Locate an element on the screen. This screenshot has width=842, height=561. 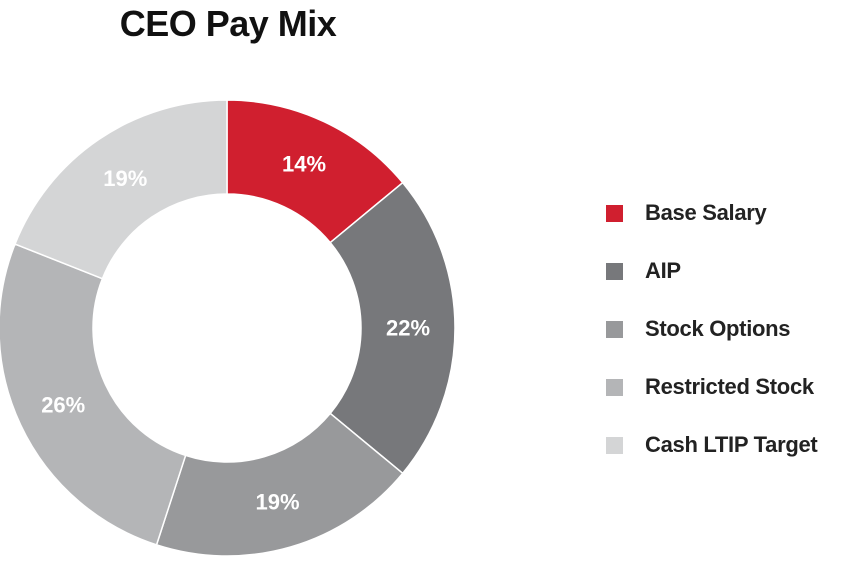
slice-label-stock-options: 19% is located at coordinates (277, 501).